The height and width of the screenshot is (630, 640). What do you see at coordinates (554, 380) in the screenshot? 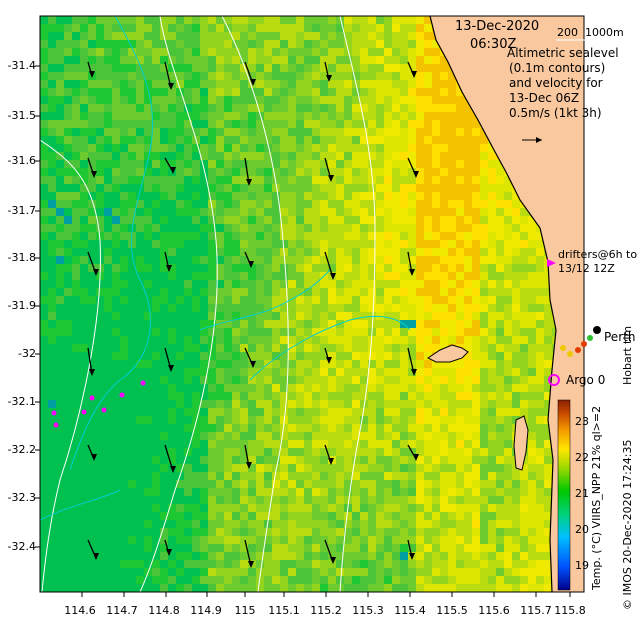
I see `argo-marker` at bounding box center [554, 380].